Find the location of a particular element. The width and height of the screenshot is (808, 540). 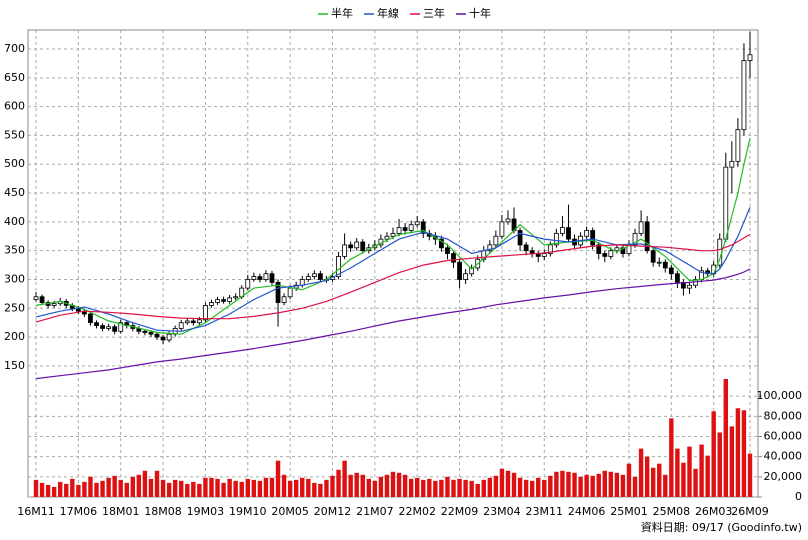

x-tick-label: 16M11 is located at coordinates (36, 511).